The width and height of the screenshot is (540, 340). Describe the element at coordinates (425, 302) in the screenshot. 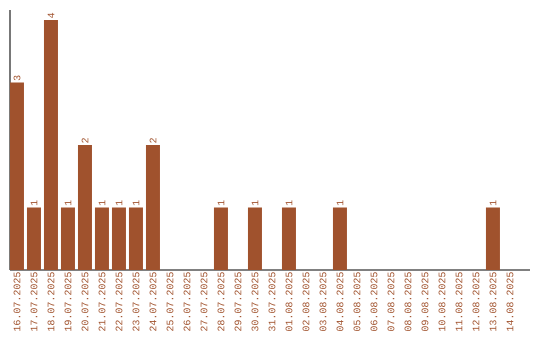

I see `x-tick-label: 09.08.2025` at that location.